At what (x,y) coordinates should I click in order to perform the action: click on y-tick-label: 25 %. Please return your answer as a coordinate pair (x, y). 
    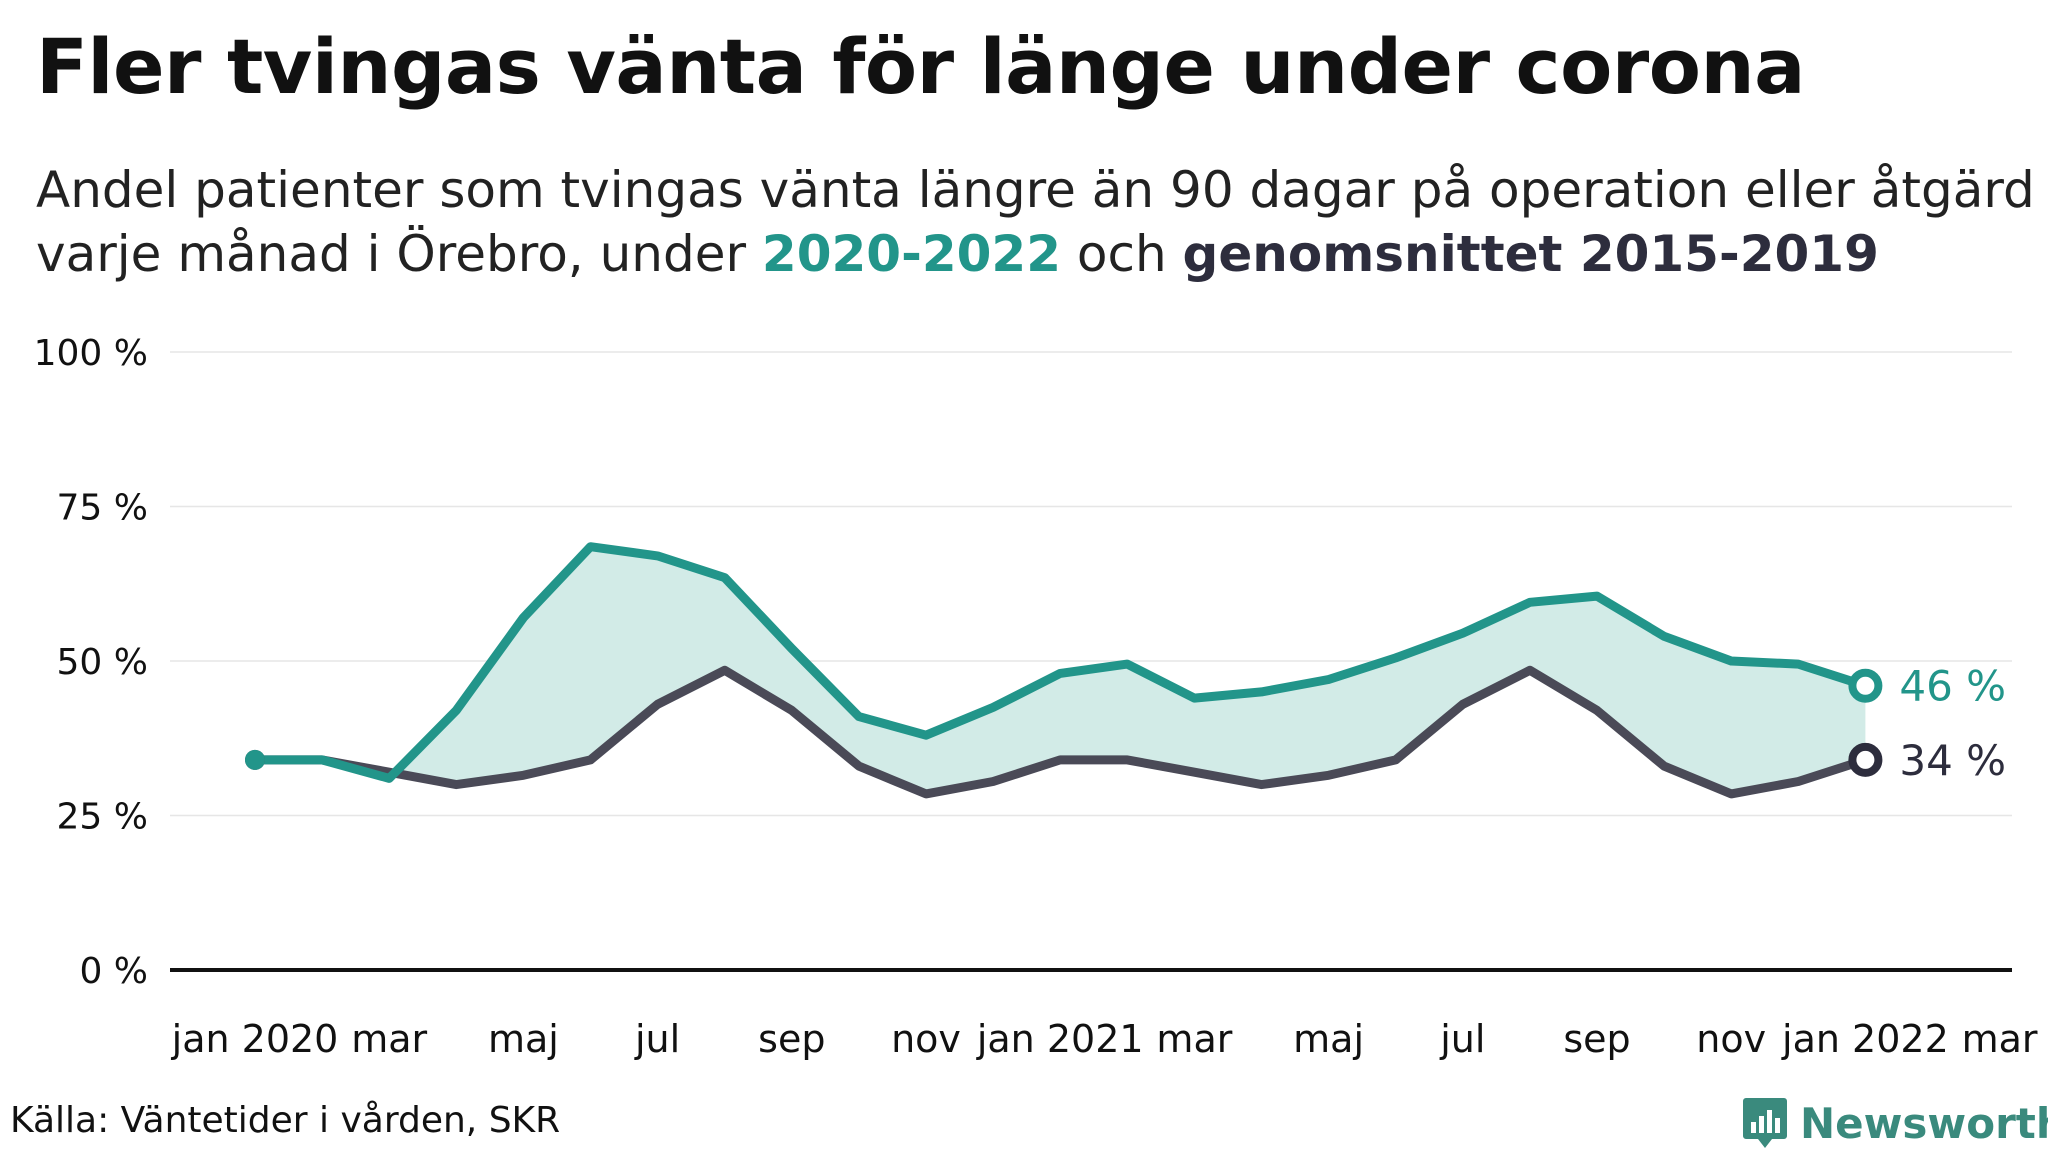
    Looking at the image, I should click on (102, 817).